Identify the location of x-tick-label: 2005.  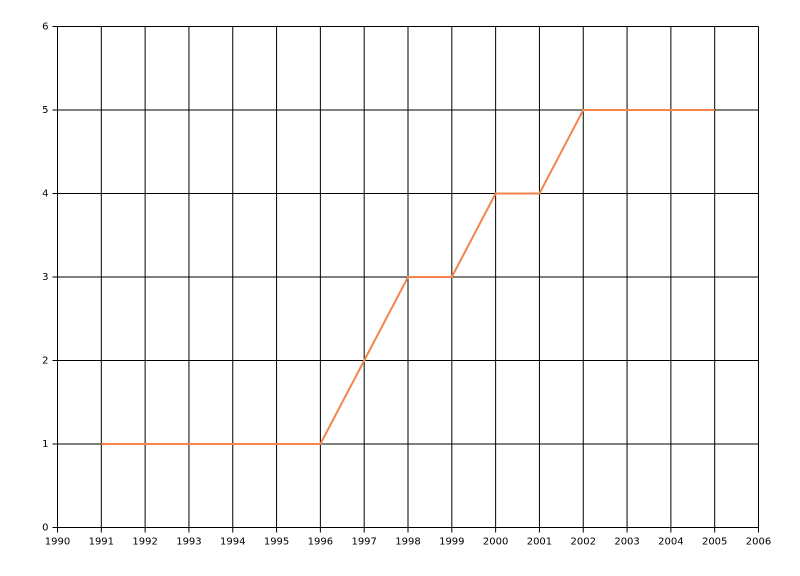
(714, 542).